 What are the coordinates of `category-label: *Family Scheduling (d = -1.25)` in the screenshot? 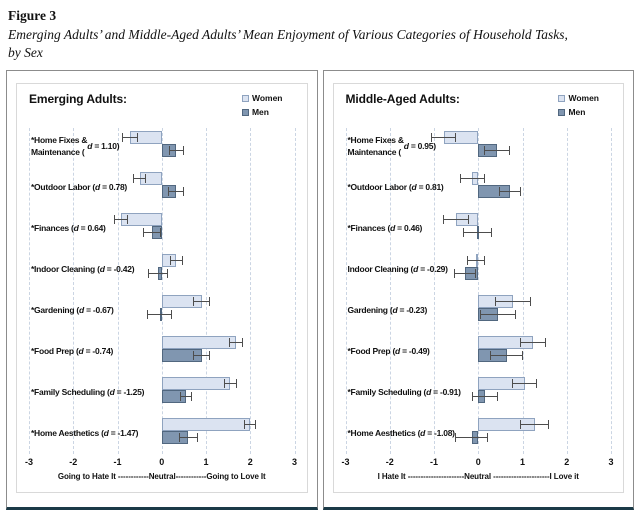 It's located at (88, 391).